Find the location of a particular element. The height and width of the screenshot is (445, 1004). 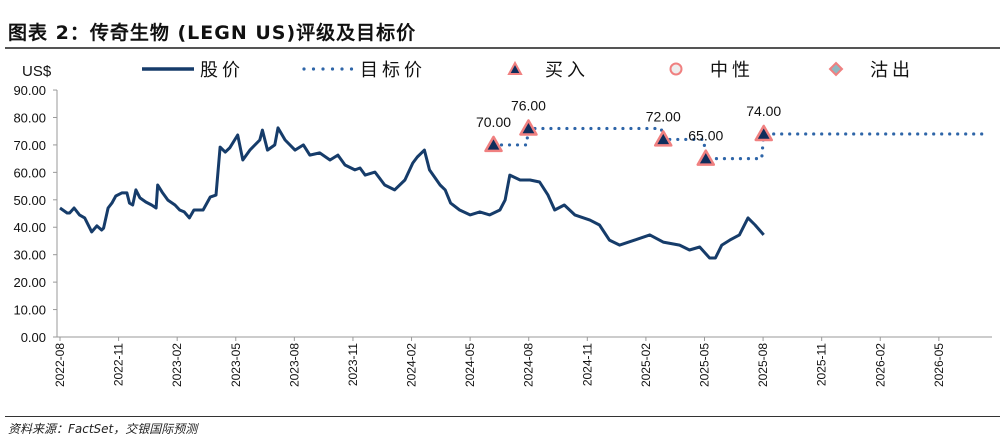

y-tick-label: 50.00 is located at coordinates (29, 200).